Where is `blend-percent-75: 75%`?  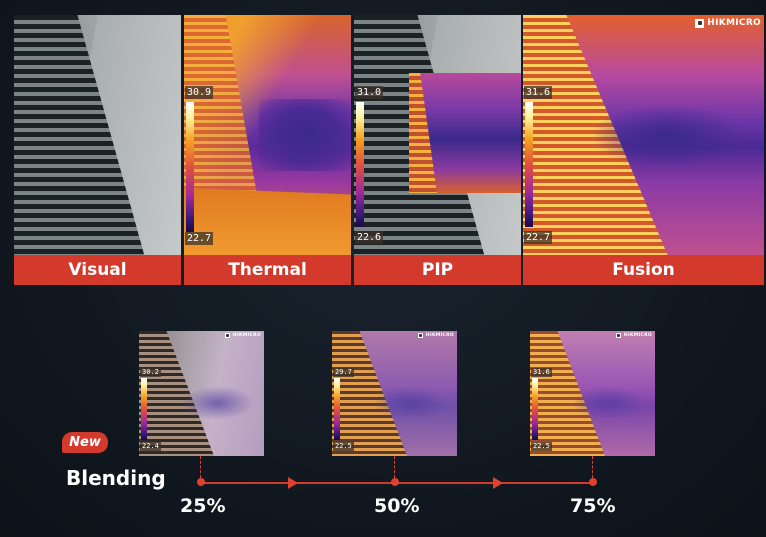 blend-percent-75: 75% is located at coordinates (593, 506).